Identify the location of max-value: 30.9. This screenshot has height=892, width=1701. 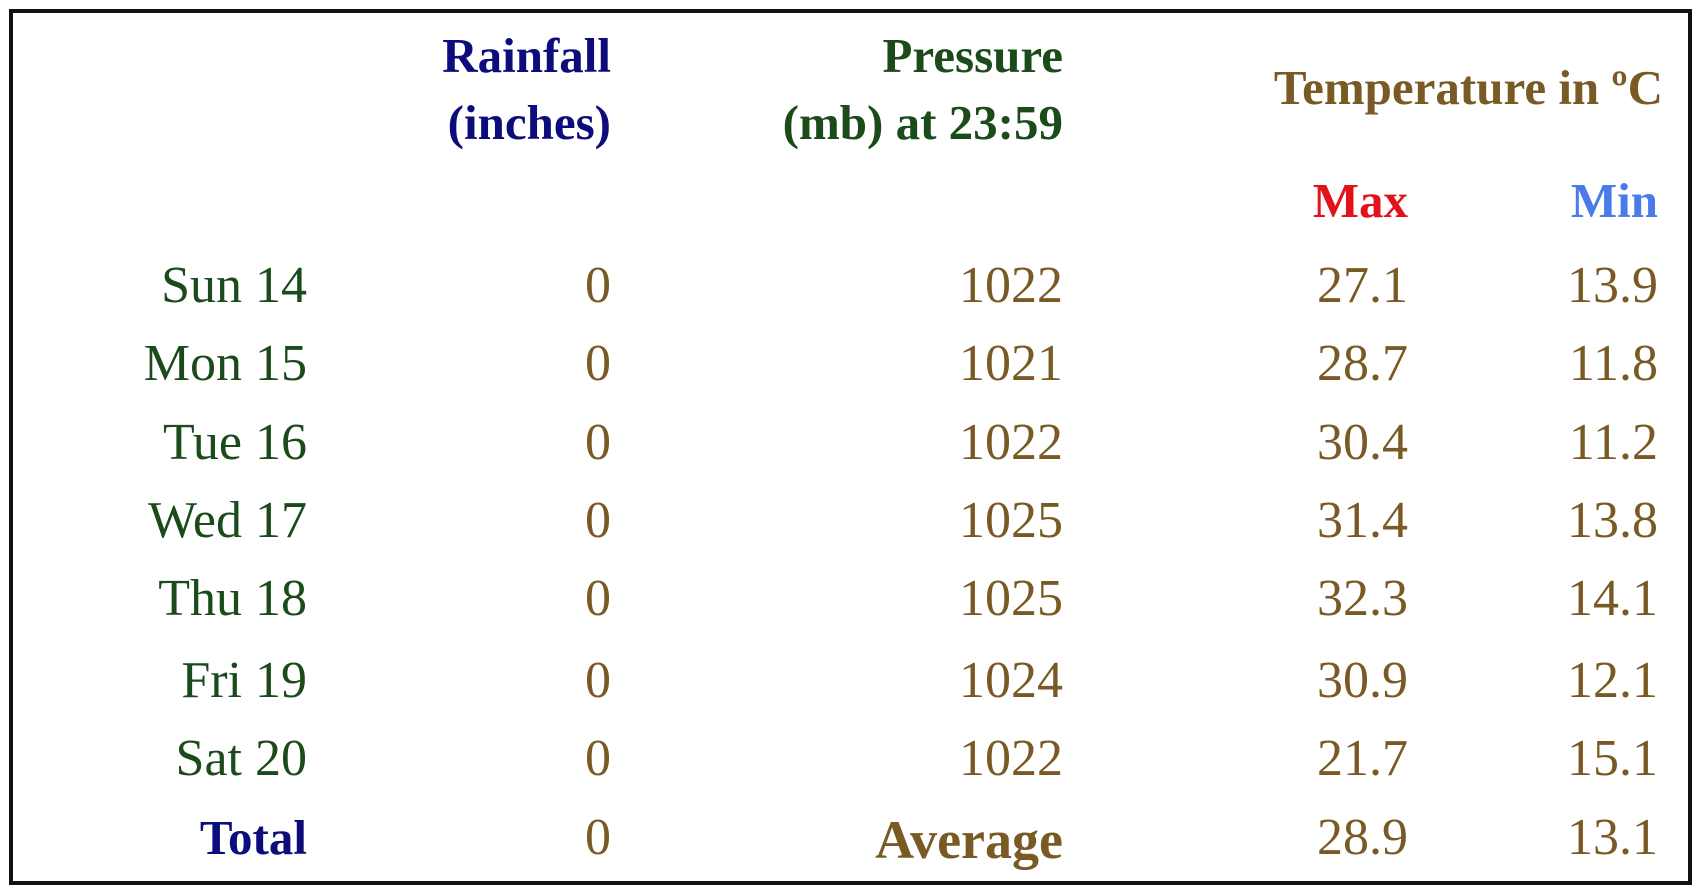
(1362, 680).